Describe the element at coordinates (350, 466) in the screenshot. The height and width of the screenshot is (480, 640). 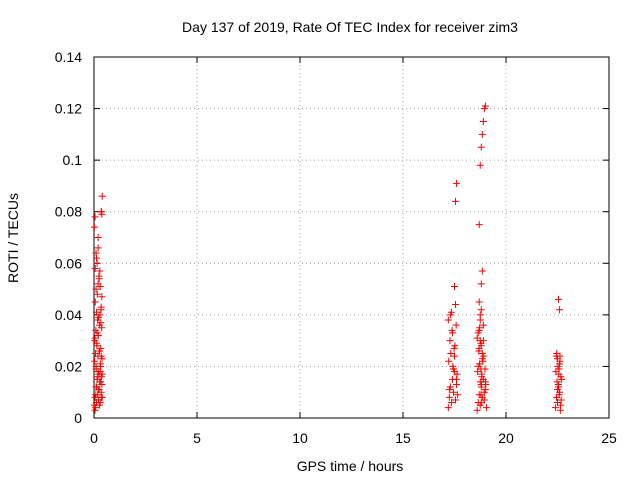
I see `x-axis-label: GPS time / hours` at that location.